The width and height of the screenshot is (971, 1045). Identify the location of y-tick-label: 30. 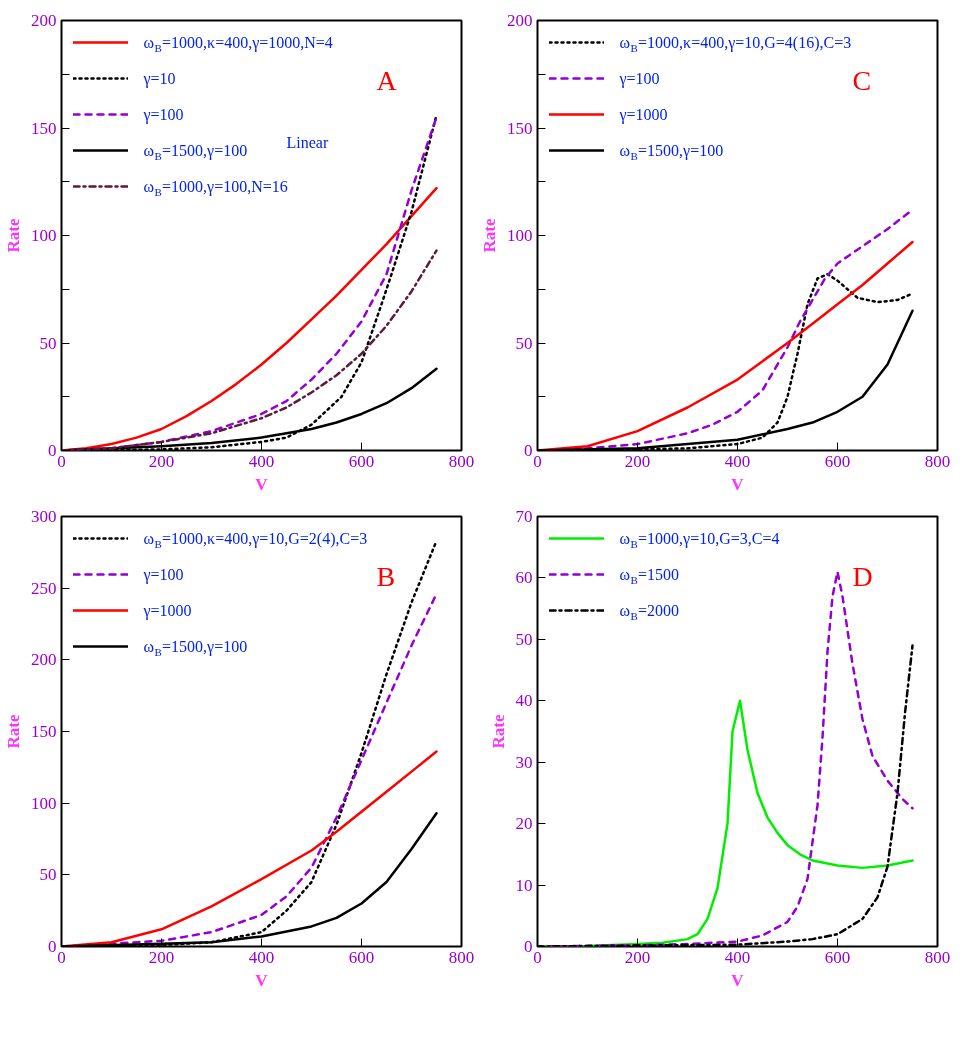
(524, 762).